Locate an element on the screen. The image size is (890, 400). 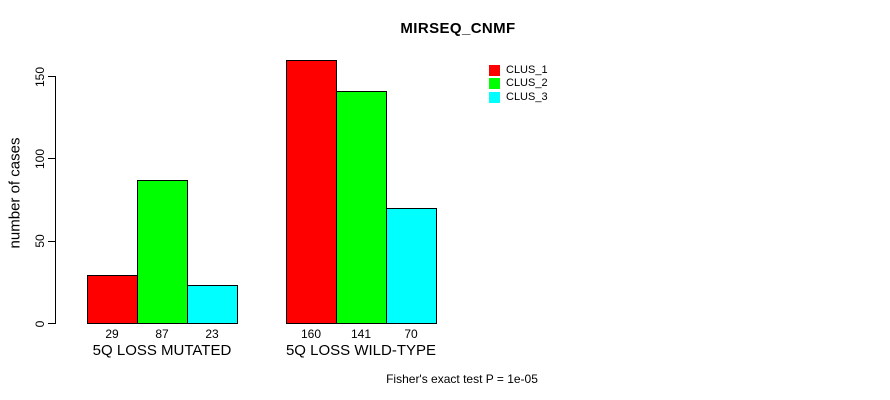
x-category-label-5q-loss-mutated: 5Q LOSS MUTATED is located at coordinates (162, 350).